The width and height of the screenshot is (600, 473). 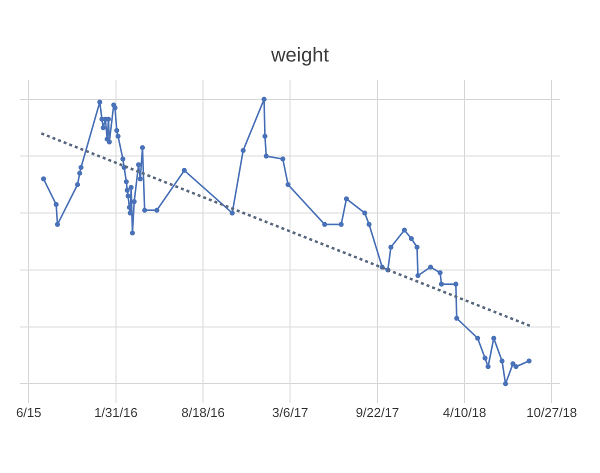 What do you see at coordinates (464, 412) in the screenshot?
I see `x-tick-label: 4/10/18` at bounding box center [464, 412].